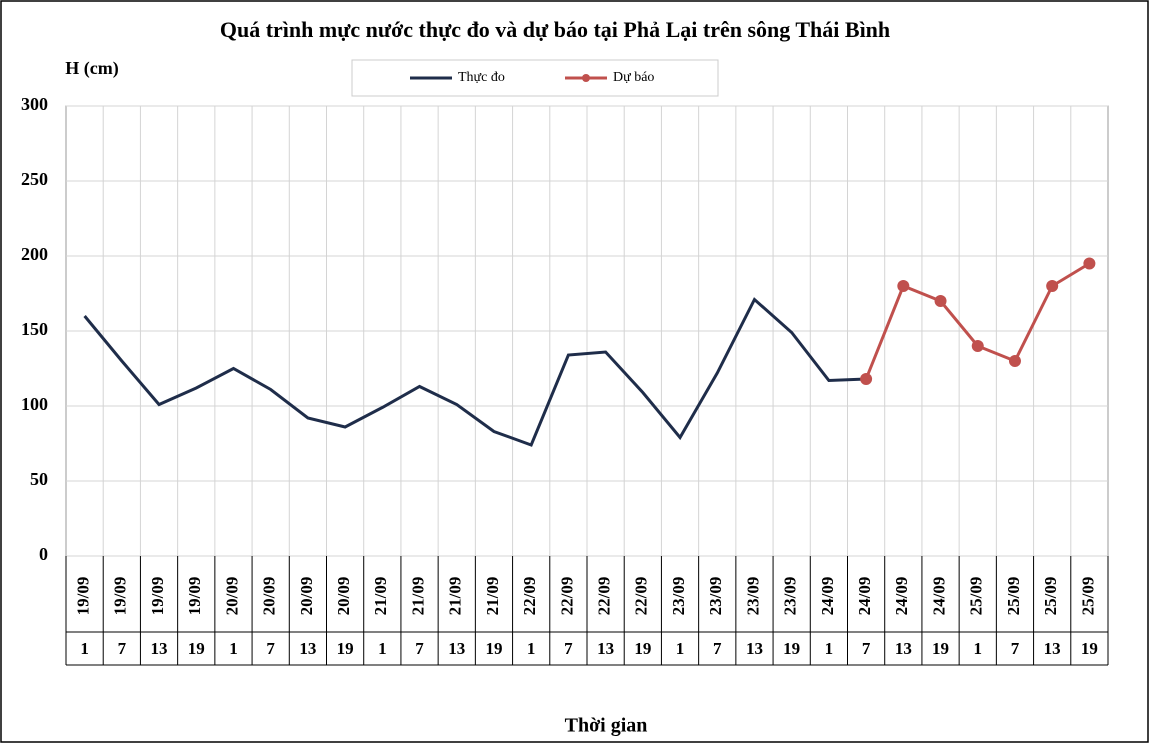 The width and height of the screenshot is (1151, 744). Describe the element at coordinates (633, 77) in the screenshot. I see `legend-label: Dự báo` at that location.